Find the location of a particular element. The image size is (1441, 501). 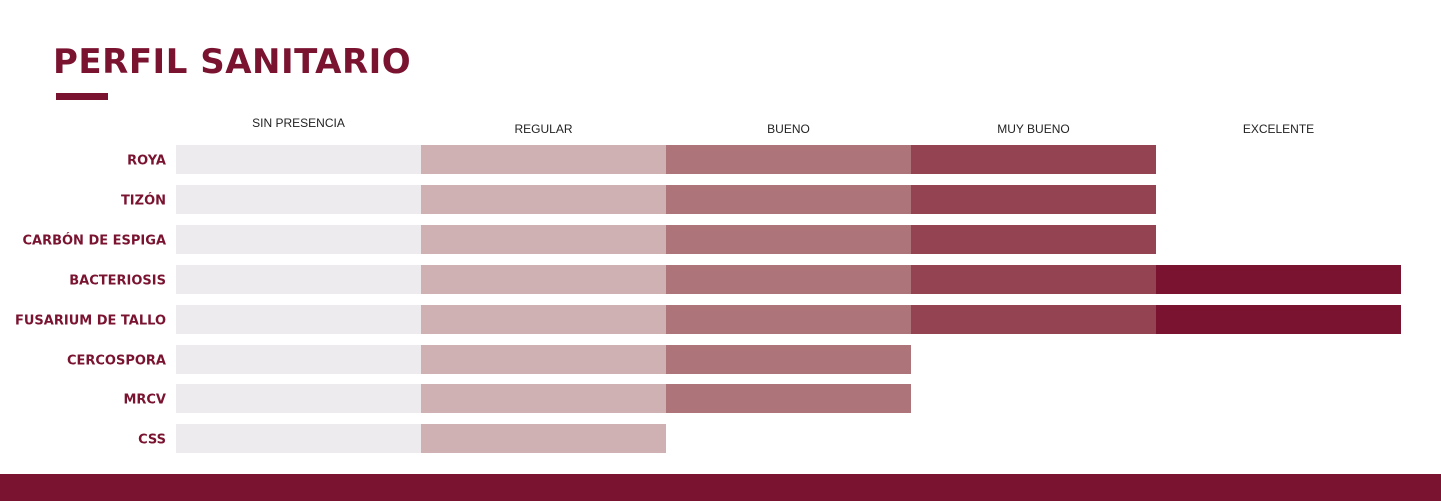

row-label-cercospora: CERCOSPORA is located at coordinates (116, 361).